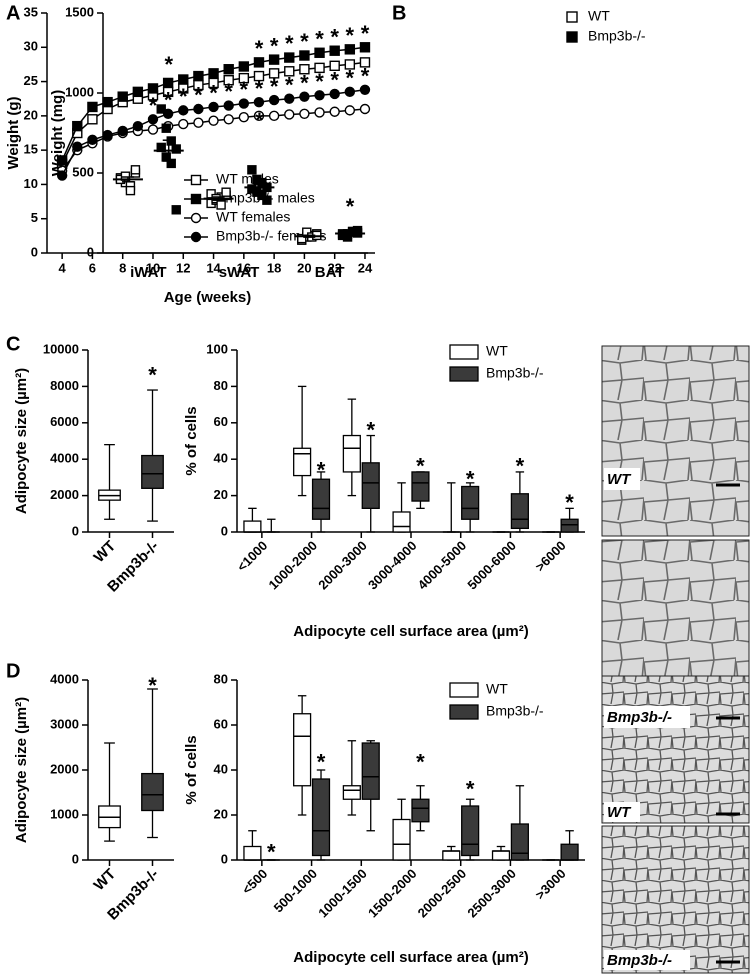 The image size is (750, 980). Describe the element at coordinates (342, 893) in the screenshot. I see `x-tick-label: 1000-1500` at that location.